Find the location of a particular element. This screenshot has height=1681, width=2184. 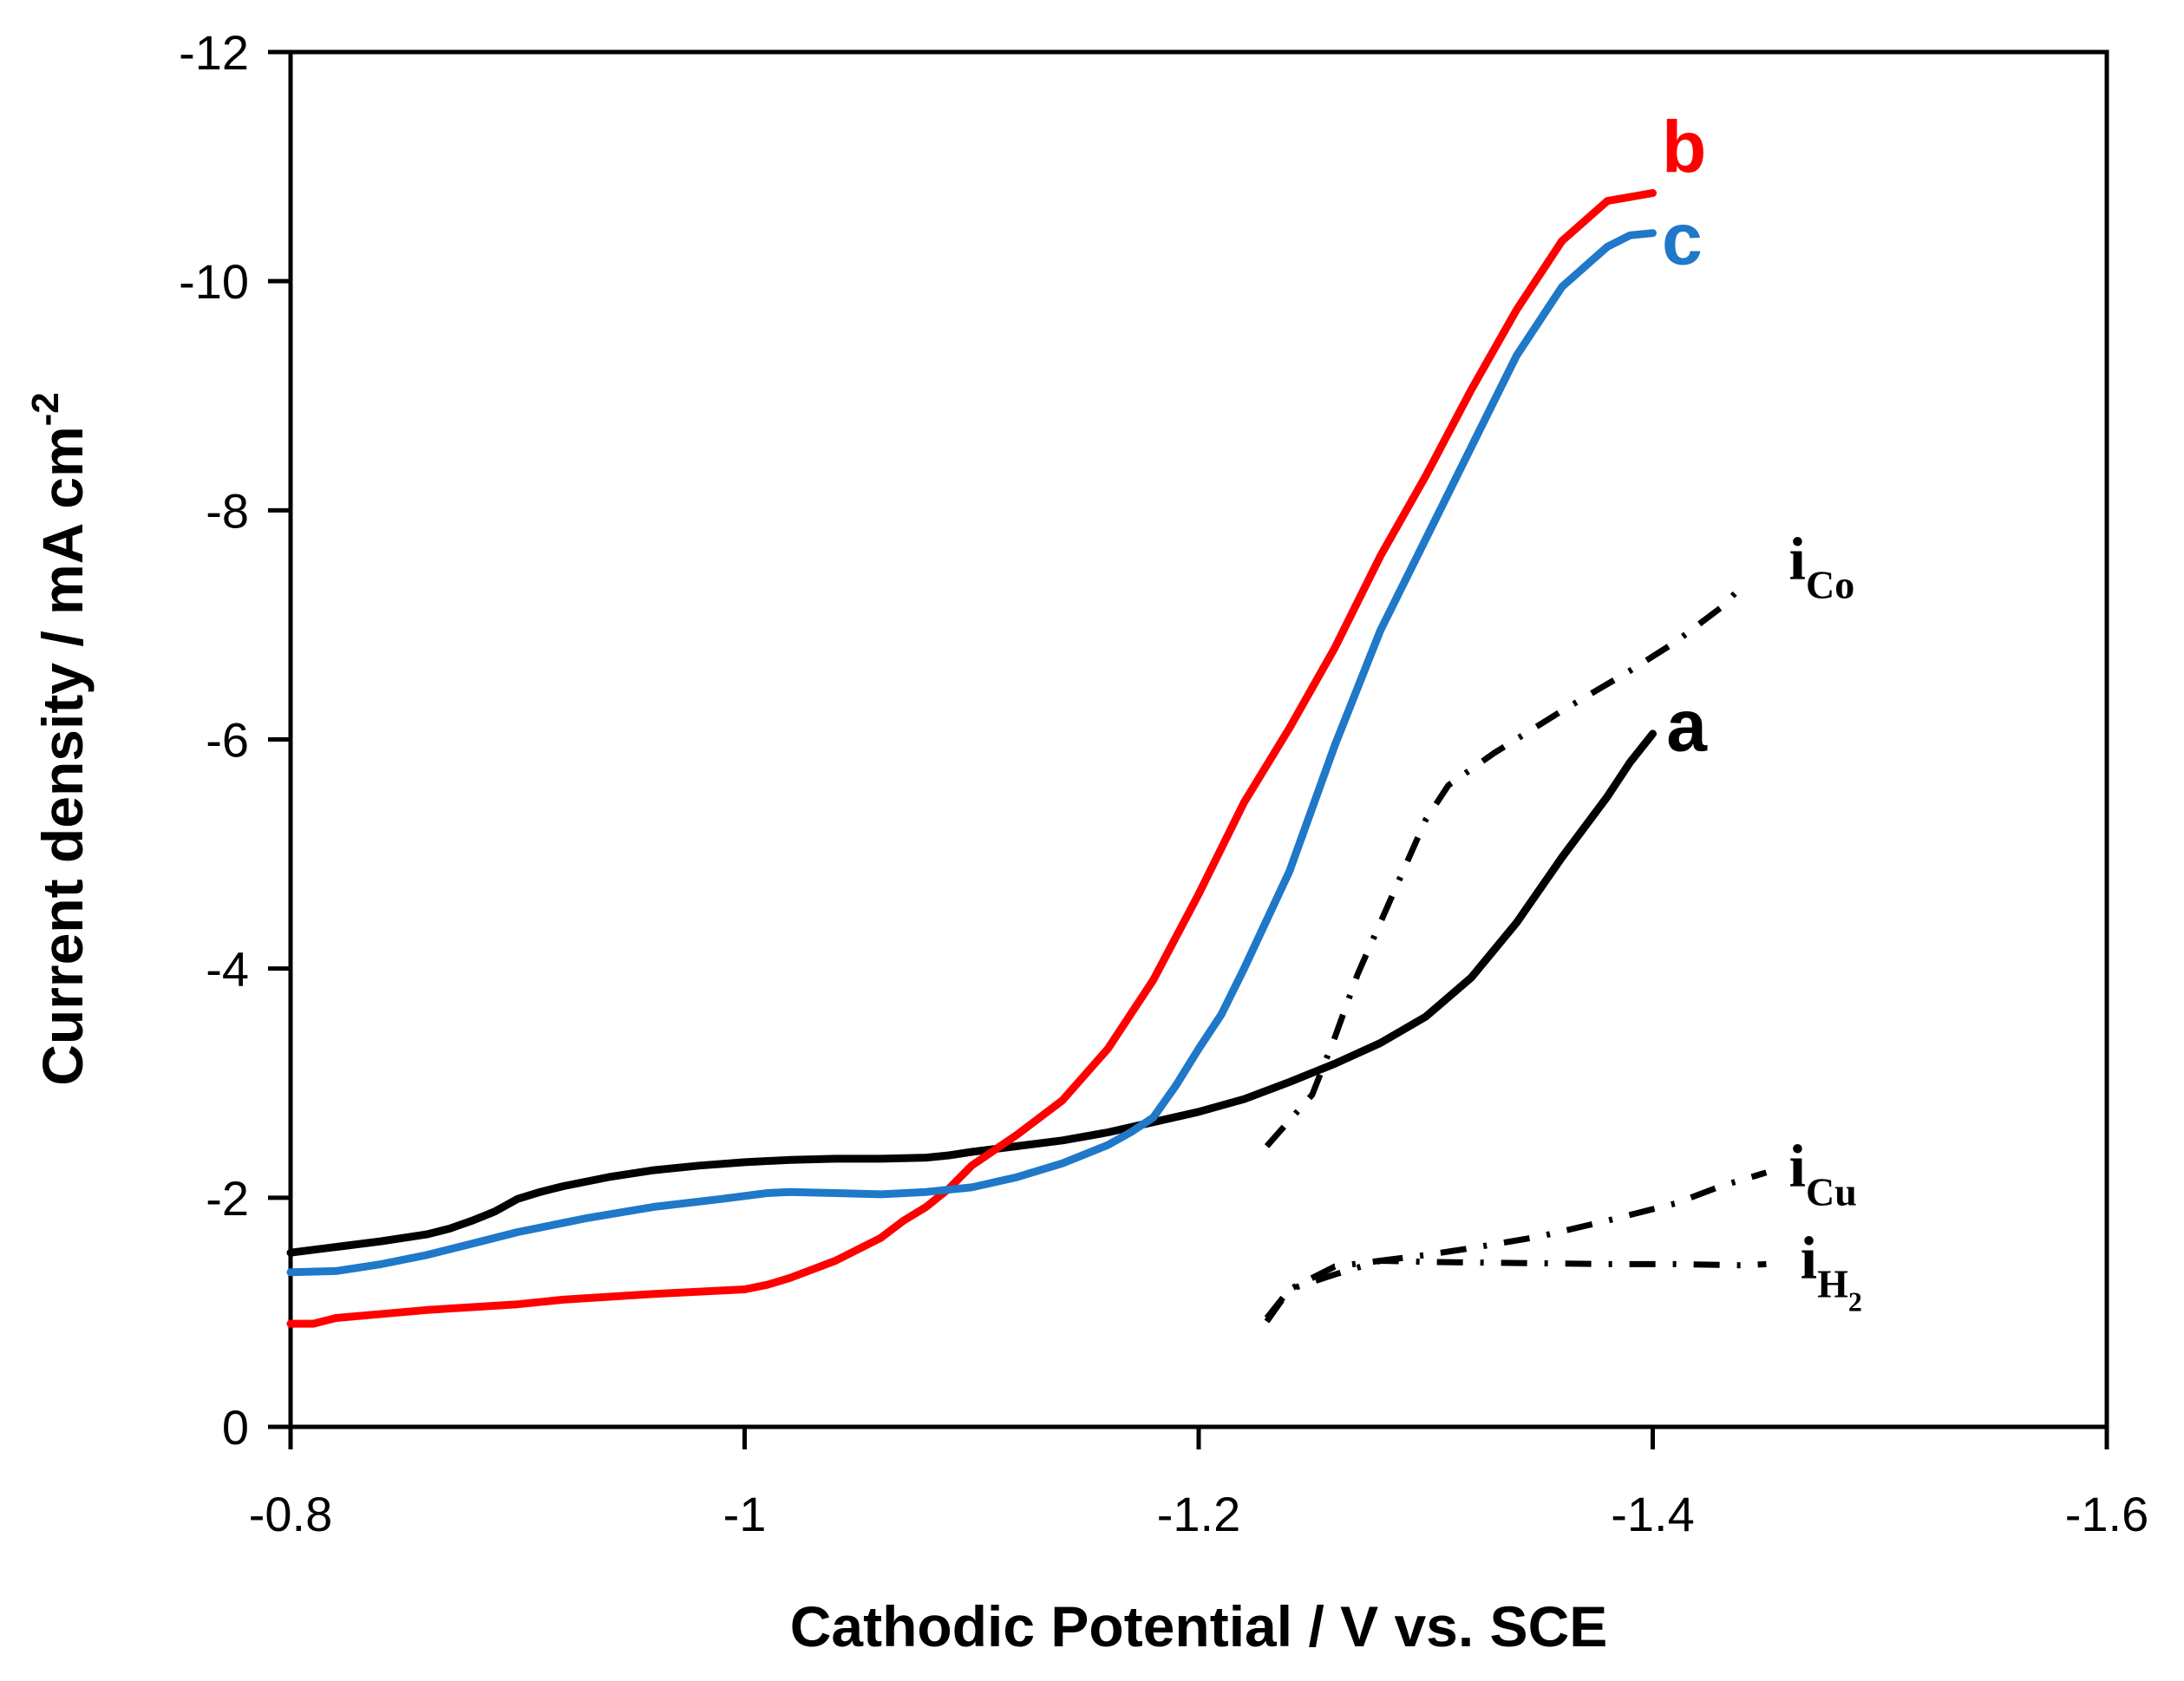

series-line-iH2 is located at coordinates (1515, 1291).